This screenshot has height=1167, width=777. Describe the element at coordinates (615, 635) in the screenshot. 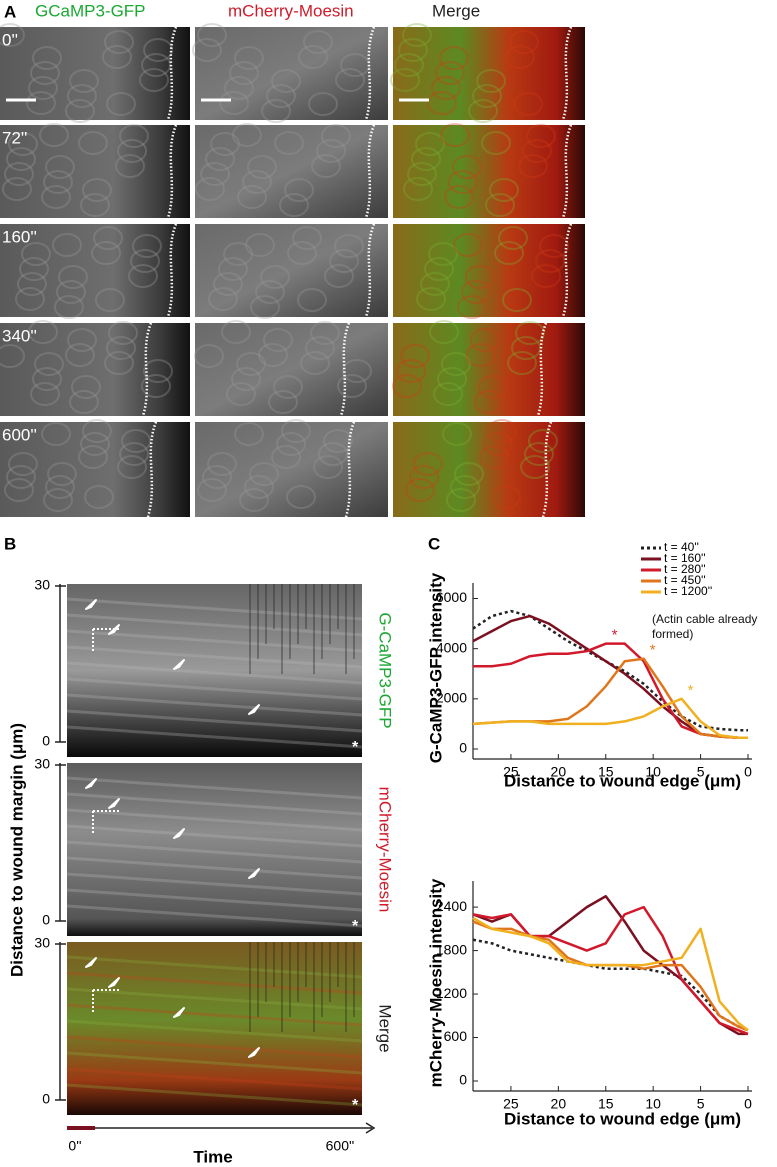

I see `annotation: *` at that location.